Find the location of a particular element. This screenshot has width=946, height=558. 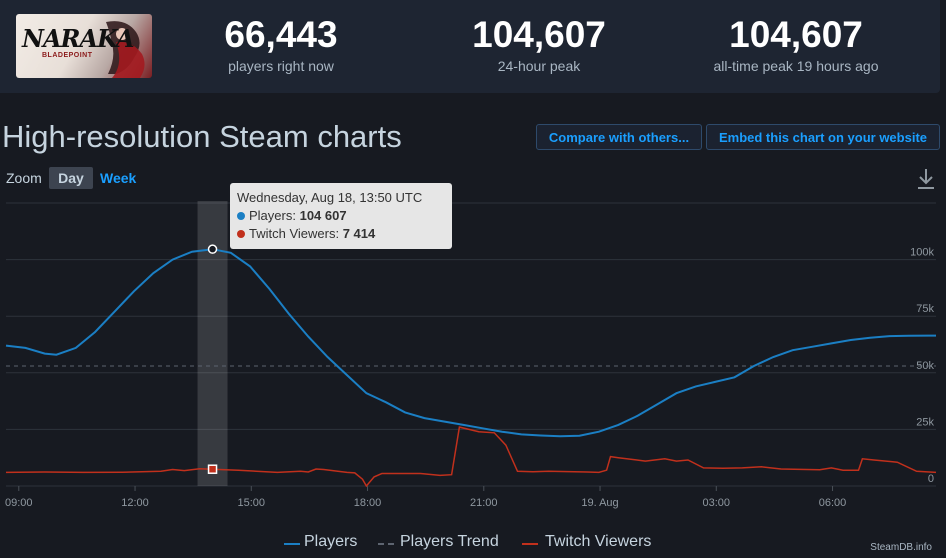

stat-24h-peak: 104,607 24-hour peak is located at coordinates (539, 44).